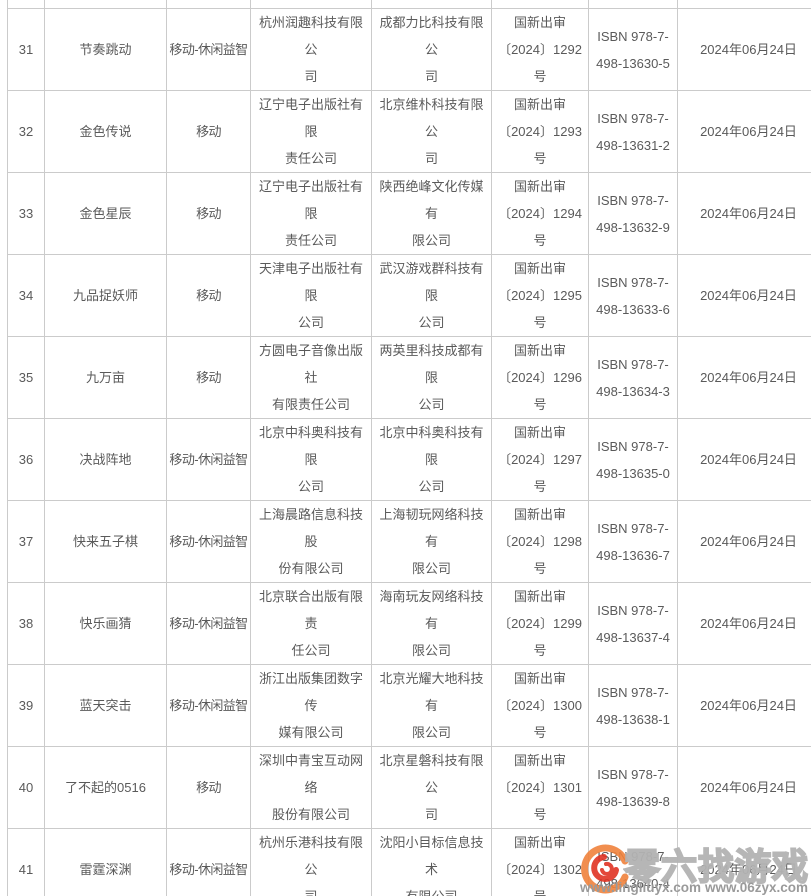 The height and width of the screenshot is (896, 811). Describe the element at coordinates (431, 459) in the screenshot. I see `operator-cell: 北京中科奥科技有限 公司` at that location.